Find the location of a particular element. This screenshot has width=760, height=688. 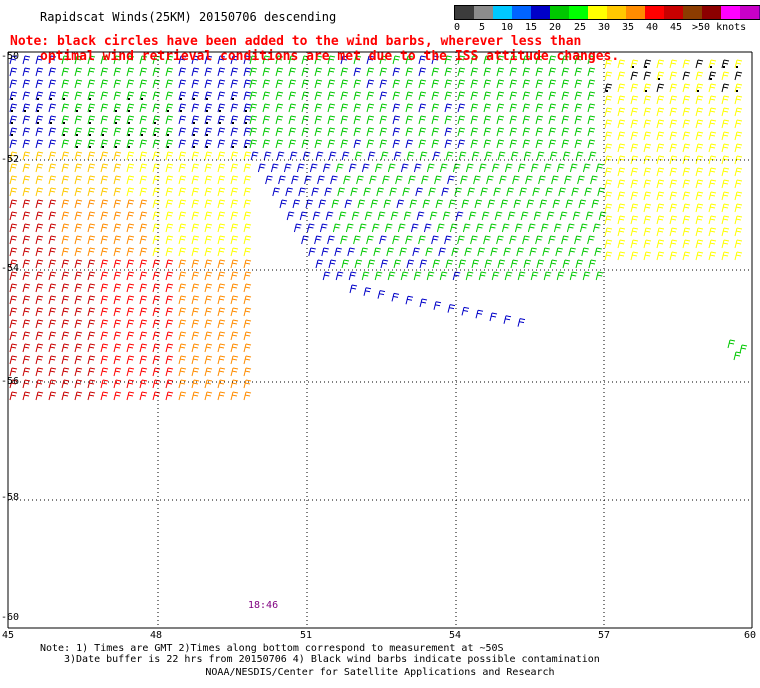

lon-label: 45 is located at coordinates (8, 635).